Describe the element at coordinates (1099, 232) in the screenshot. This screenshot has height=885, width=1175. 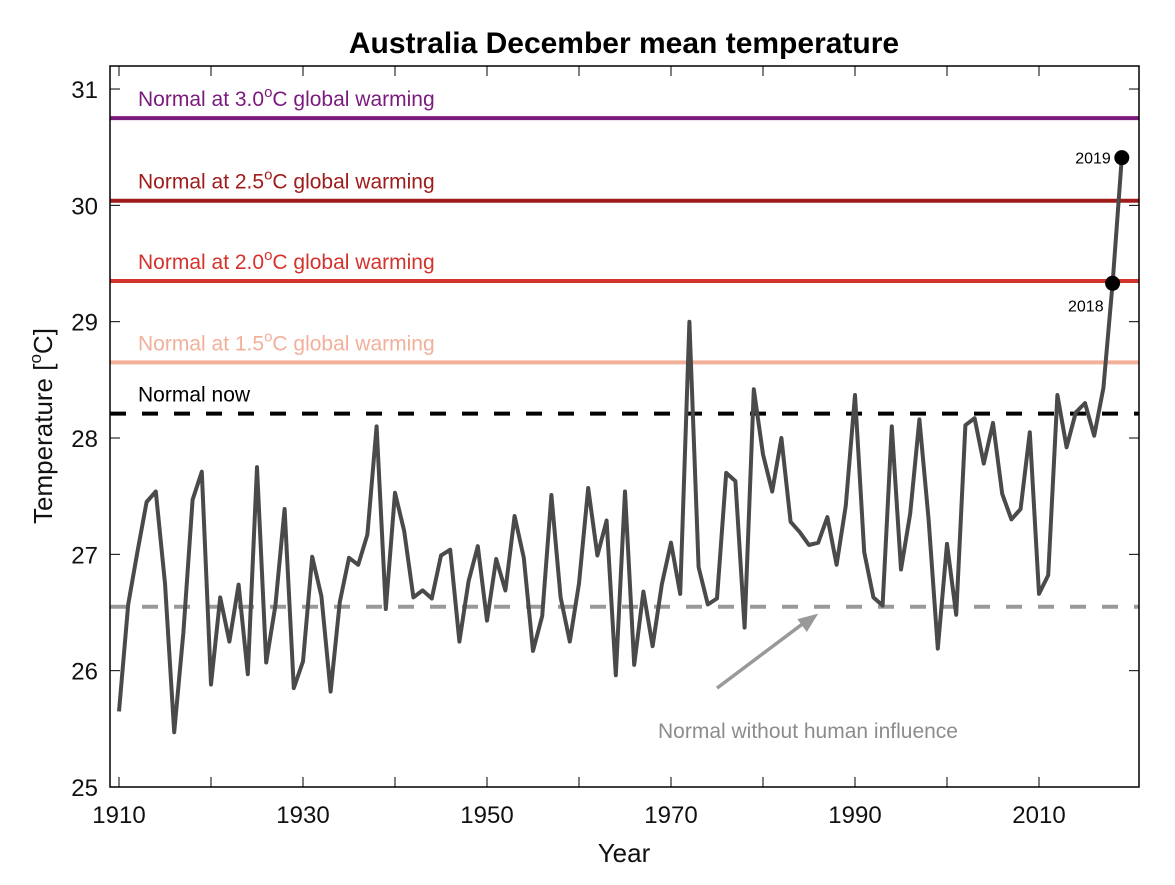
I see `highlighted-points: 2018 2019` at that location.